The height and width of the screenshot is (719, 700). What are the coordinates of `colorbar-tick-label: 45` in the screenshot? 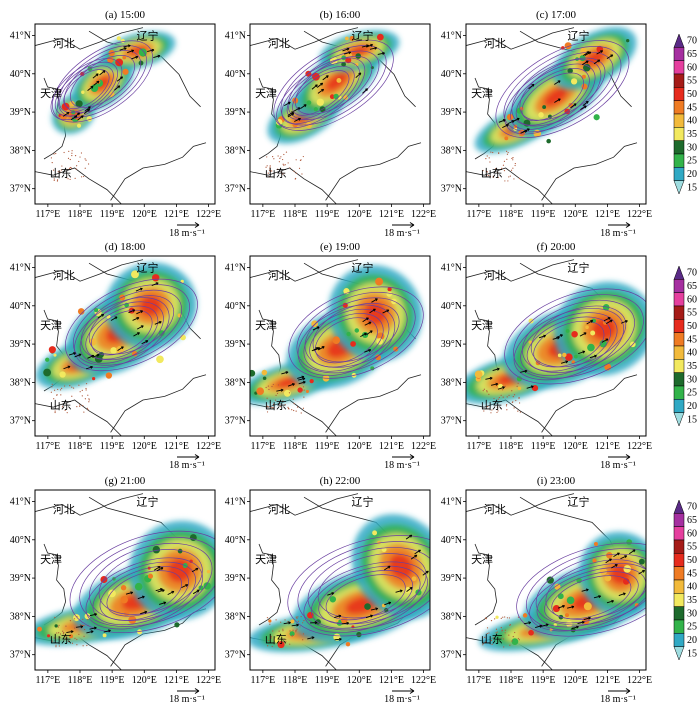 It's located at (692, 573).